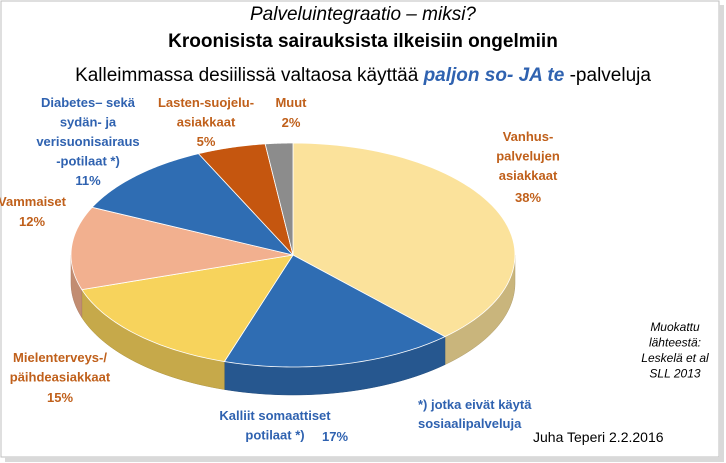 Image resolution: width=726 pixels, height=463 pixels. Describe the element at coordinates (206, 141) in the screenshot. I see `value-label: 5%` at that location.